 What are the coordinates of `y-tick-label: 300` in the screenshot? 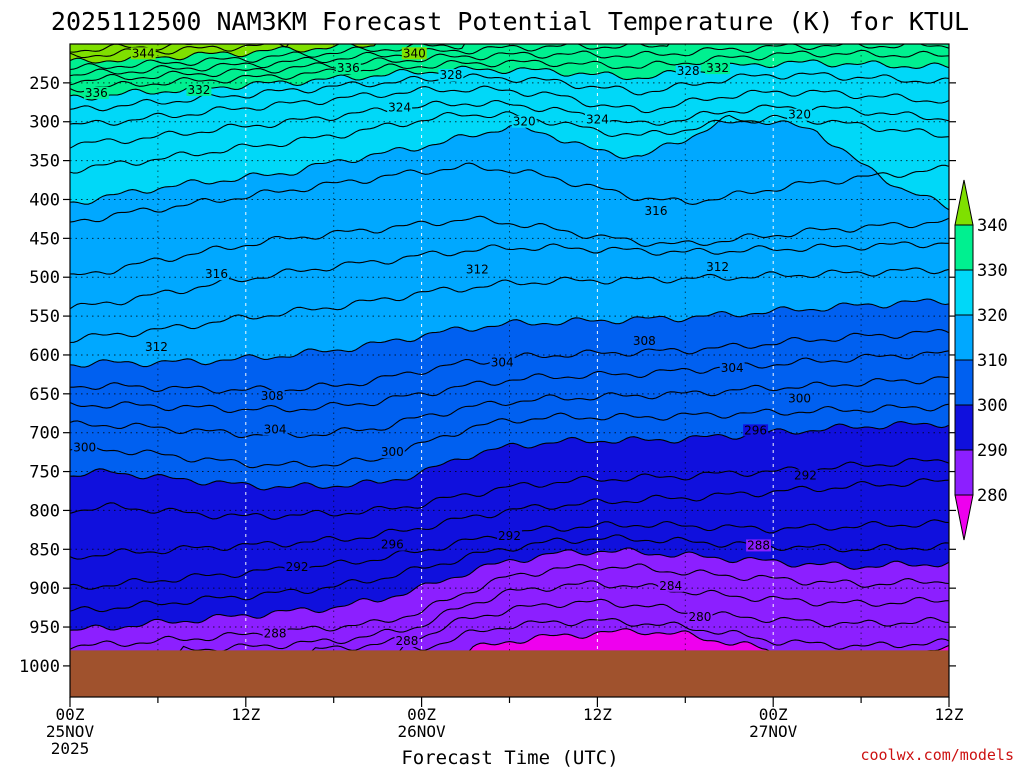 It's located at (44, 123).